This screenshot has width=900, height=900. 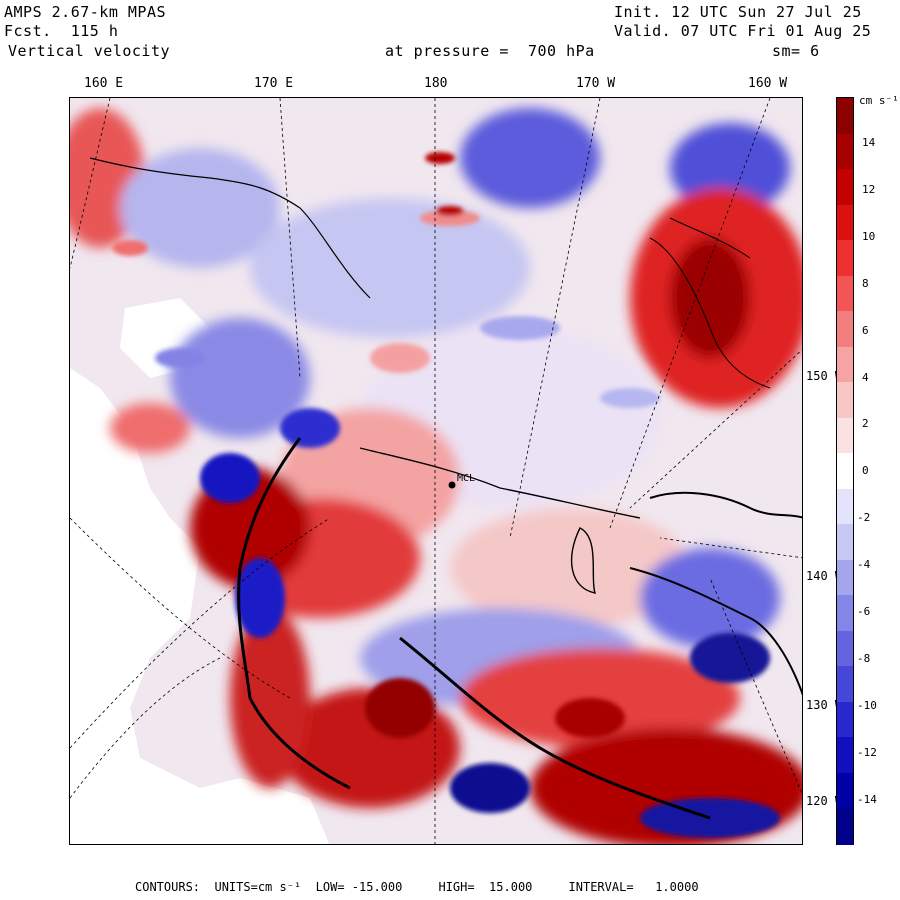 What do you see at coordinates (452, 485) in the screenshot?
I see `station-marker` at bounding box center [452, 485].